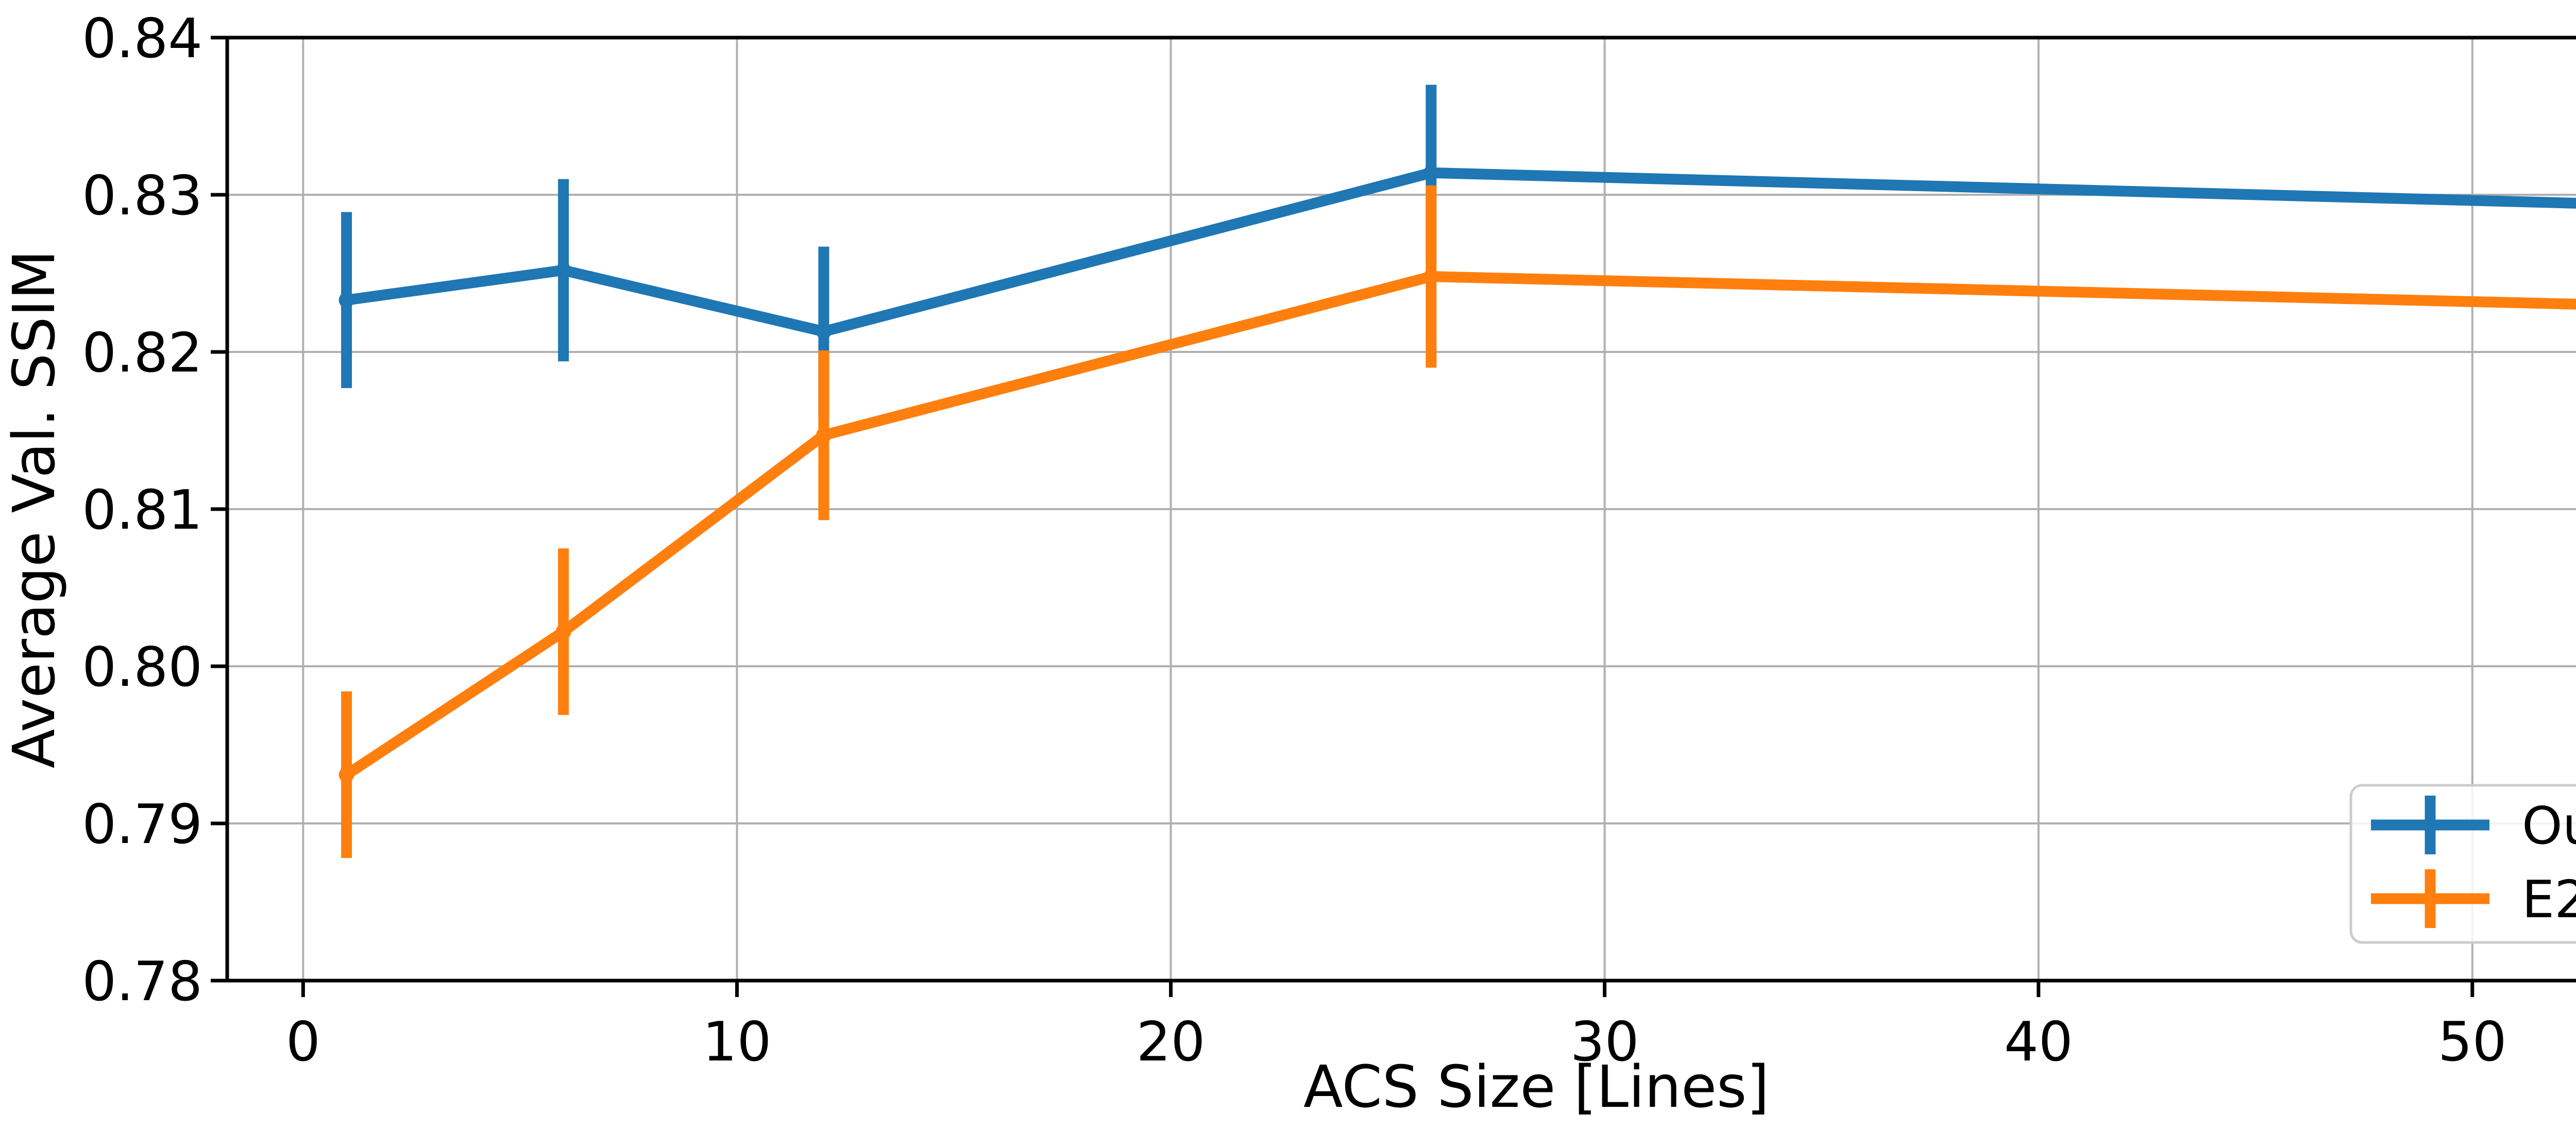  Describe the element at coordinates (737, 1041) in the screenshot. I see `x-tick-label: 10` at that location.